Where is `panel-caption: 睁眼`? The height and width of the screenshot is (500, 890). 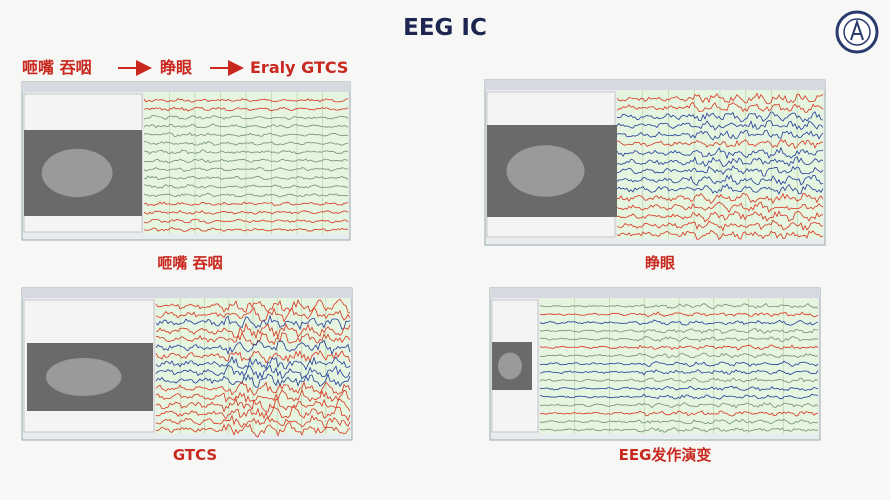 panel-caption: 睁眼 is located at coordinates (660, 263).